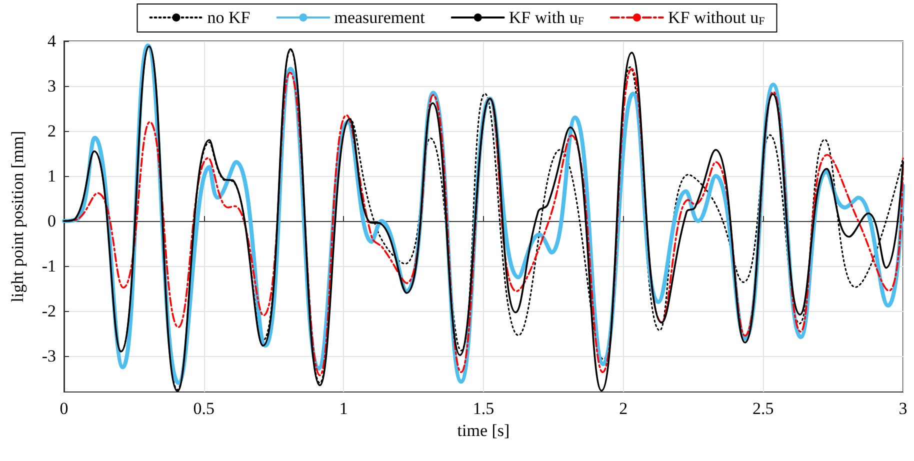  I want to click on y-tick-label: -3, so click(49, 356).